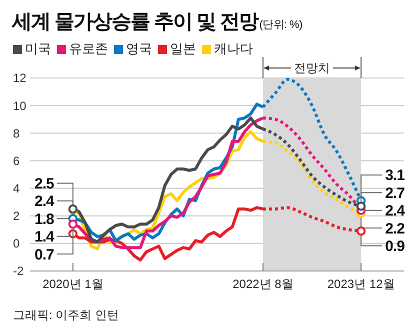 The width and height of the screenshot is (420, 334). I want to click on data-label: 0.9, so click(395, 246).